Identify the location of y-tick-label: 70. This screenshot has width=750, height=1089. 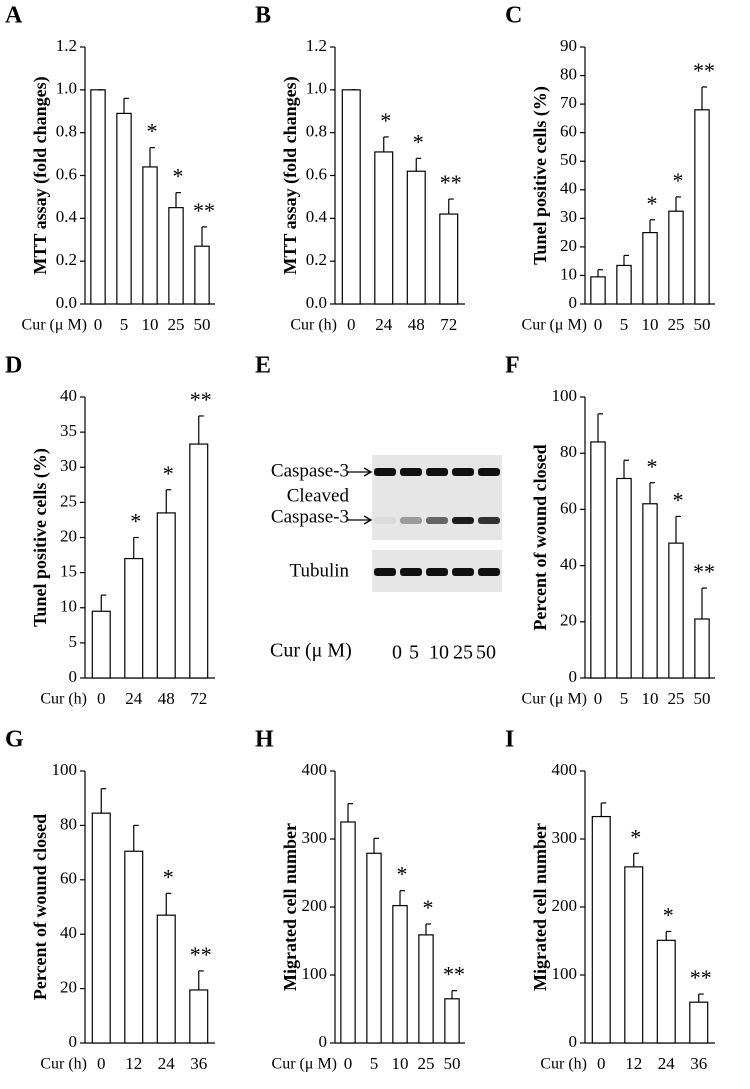
(568, 102).